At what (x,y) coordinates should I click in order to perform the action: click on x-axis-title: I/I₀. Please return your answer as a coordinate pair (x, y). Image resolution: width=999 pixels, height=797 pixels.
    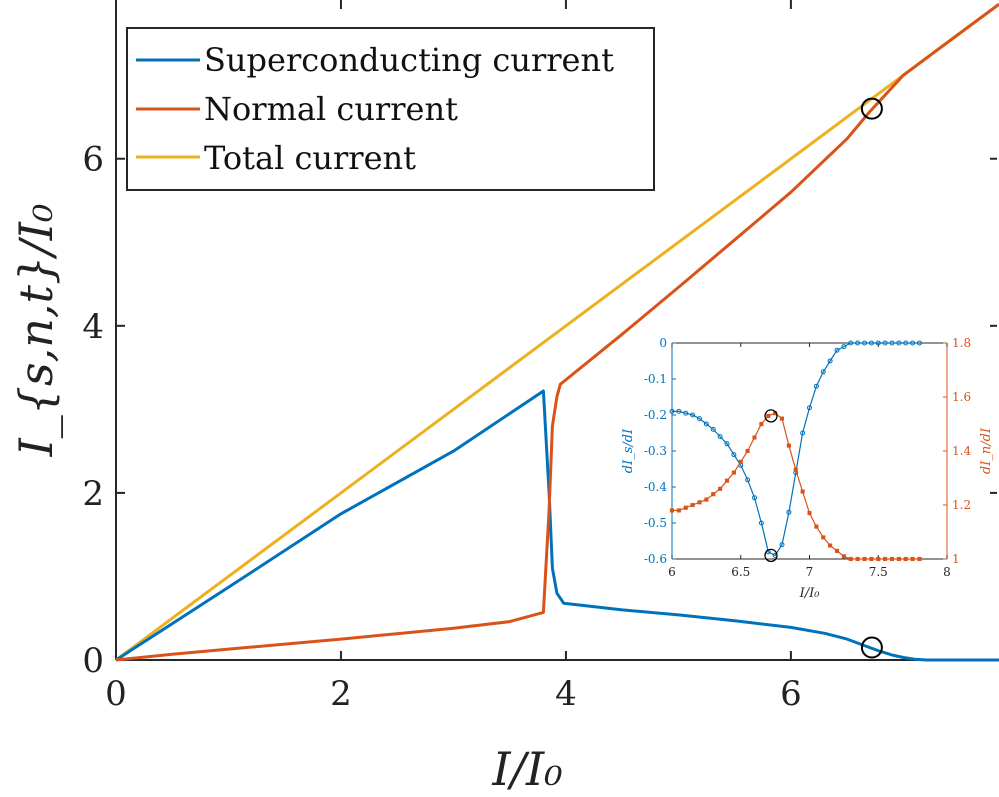
    Looking at the image, I should click on (526, 769).